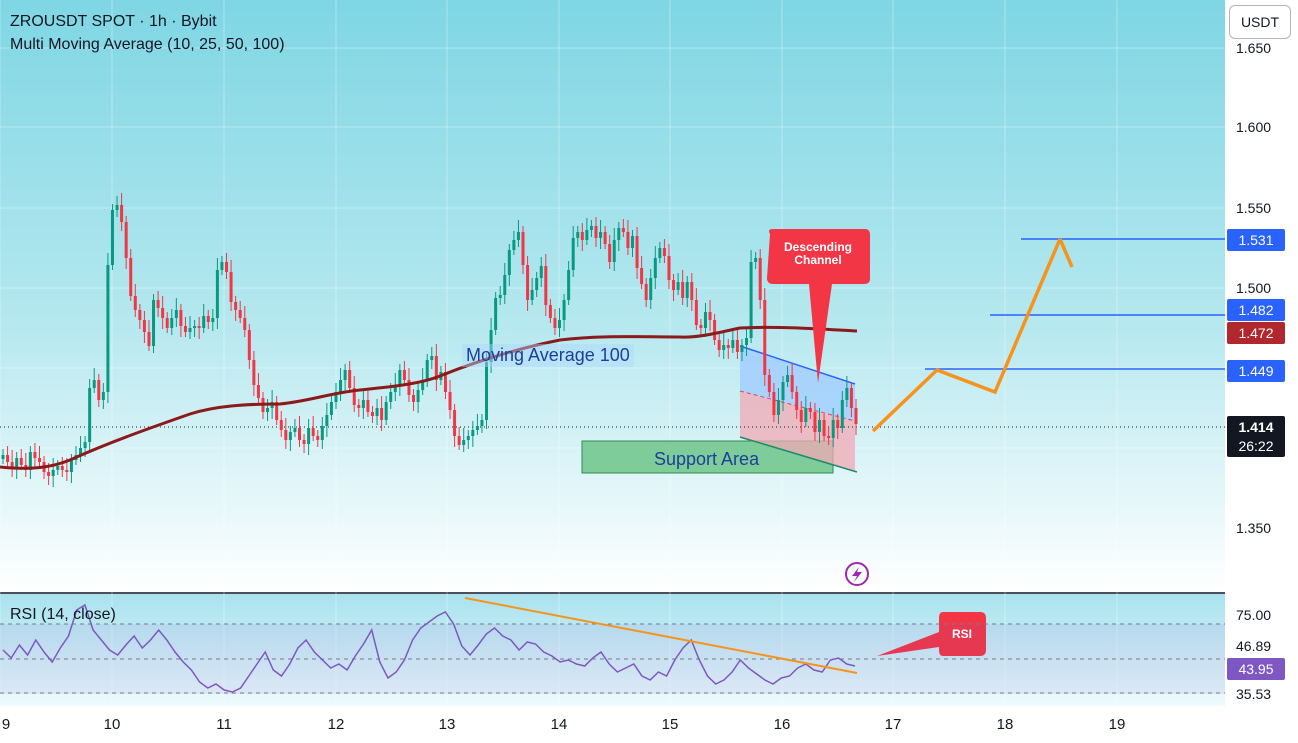 This screenshot has height=743, width=1298. I want to click on rsi-axis-tick: 35.53, so click(1254, 694).